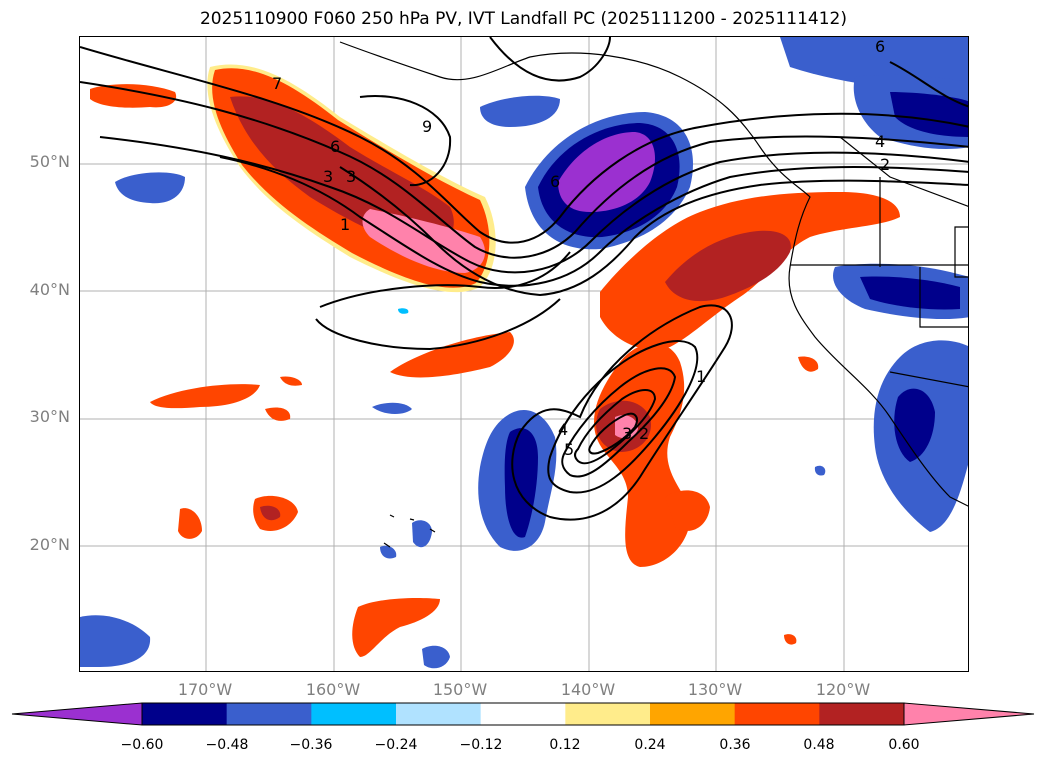 This screenshot has width=1047, height=765. Describe the element at coordinates (715, 689) in the screenshot. I see `lon-label: 130°W` at that location.